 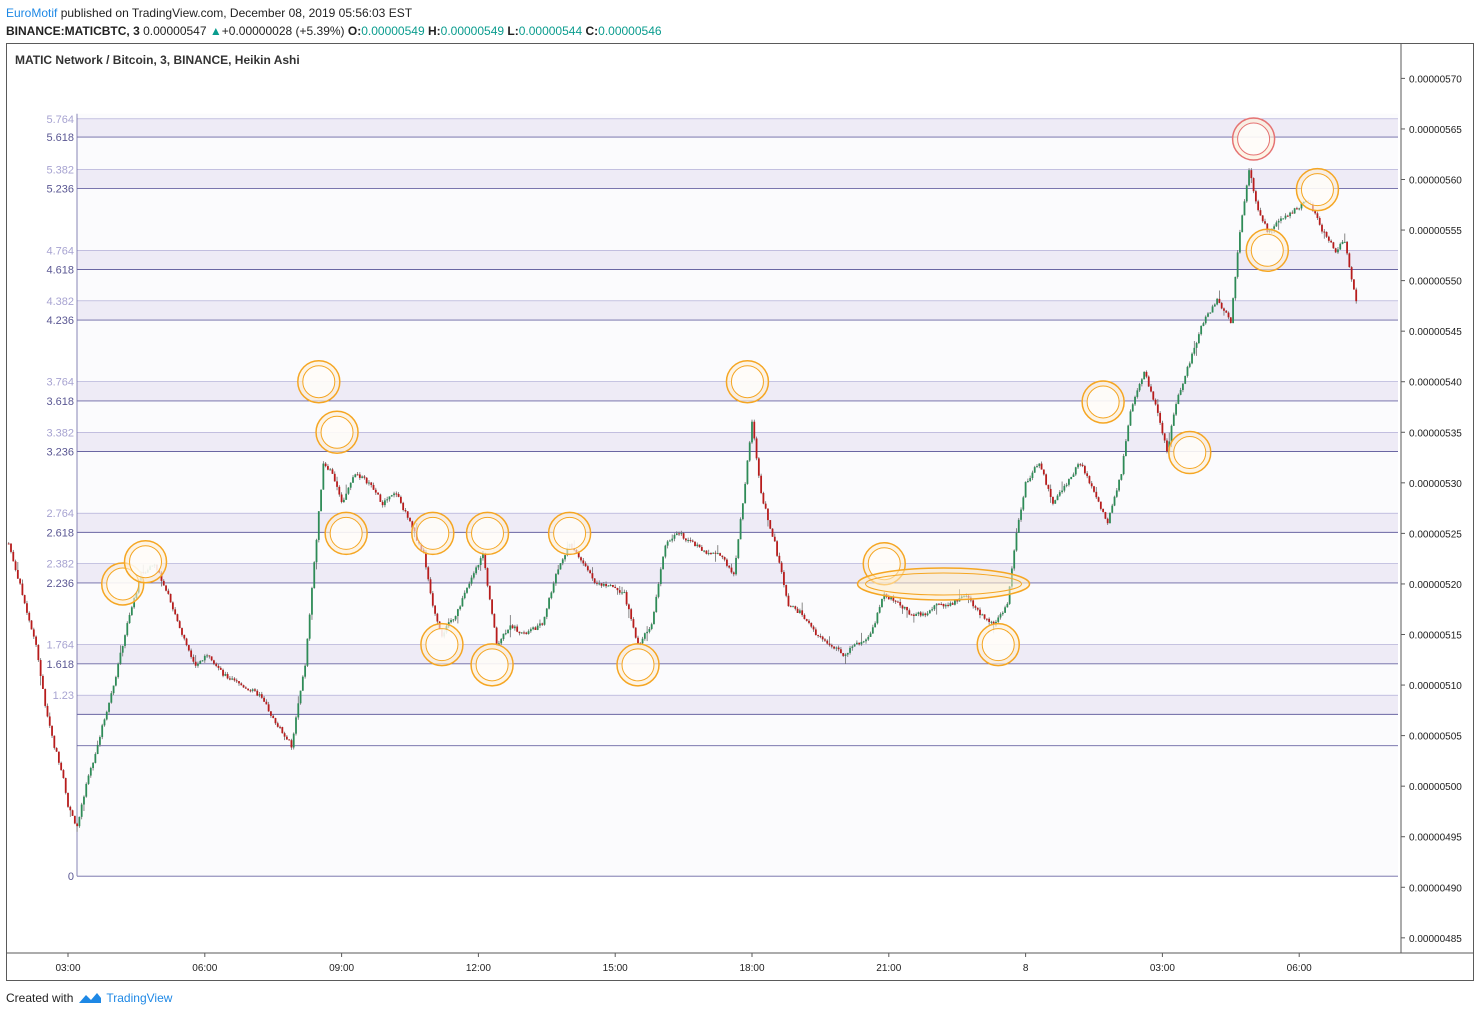 What do you see at coordinates (1435, 686) in the screenshot?
I see `price-tick-label: 0.00000510` at bounding box center [1435, 686].